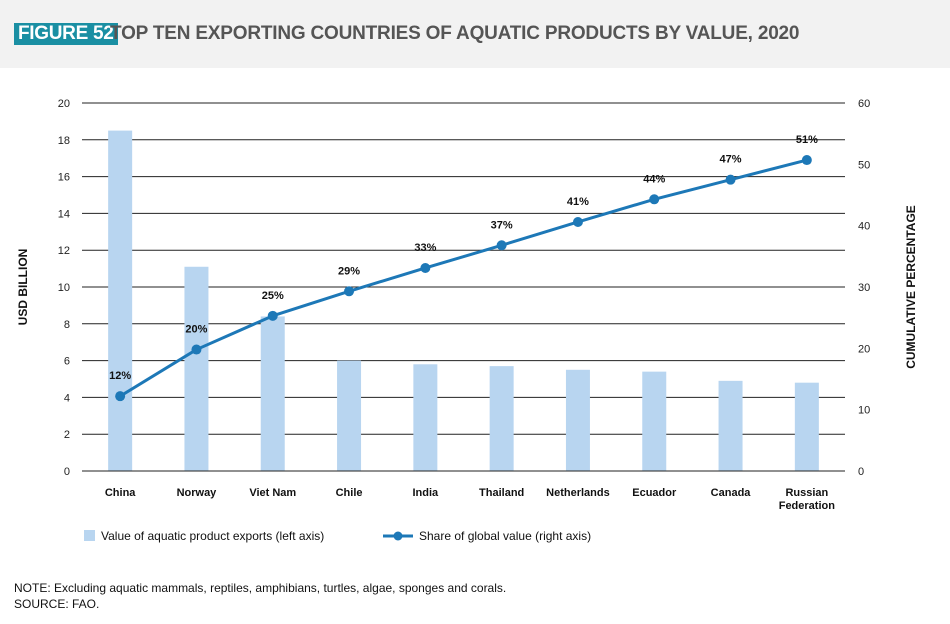 The width and height of the screenshot is (950, 624). Describe the element at coordinates (911, 287) in the screenshot. I see `y2-axis-title: CUMULATIVE PERCENTAGE` at that location.